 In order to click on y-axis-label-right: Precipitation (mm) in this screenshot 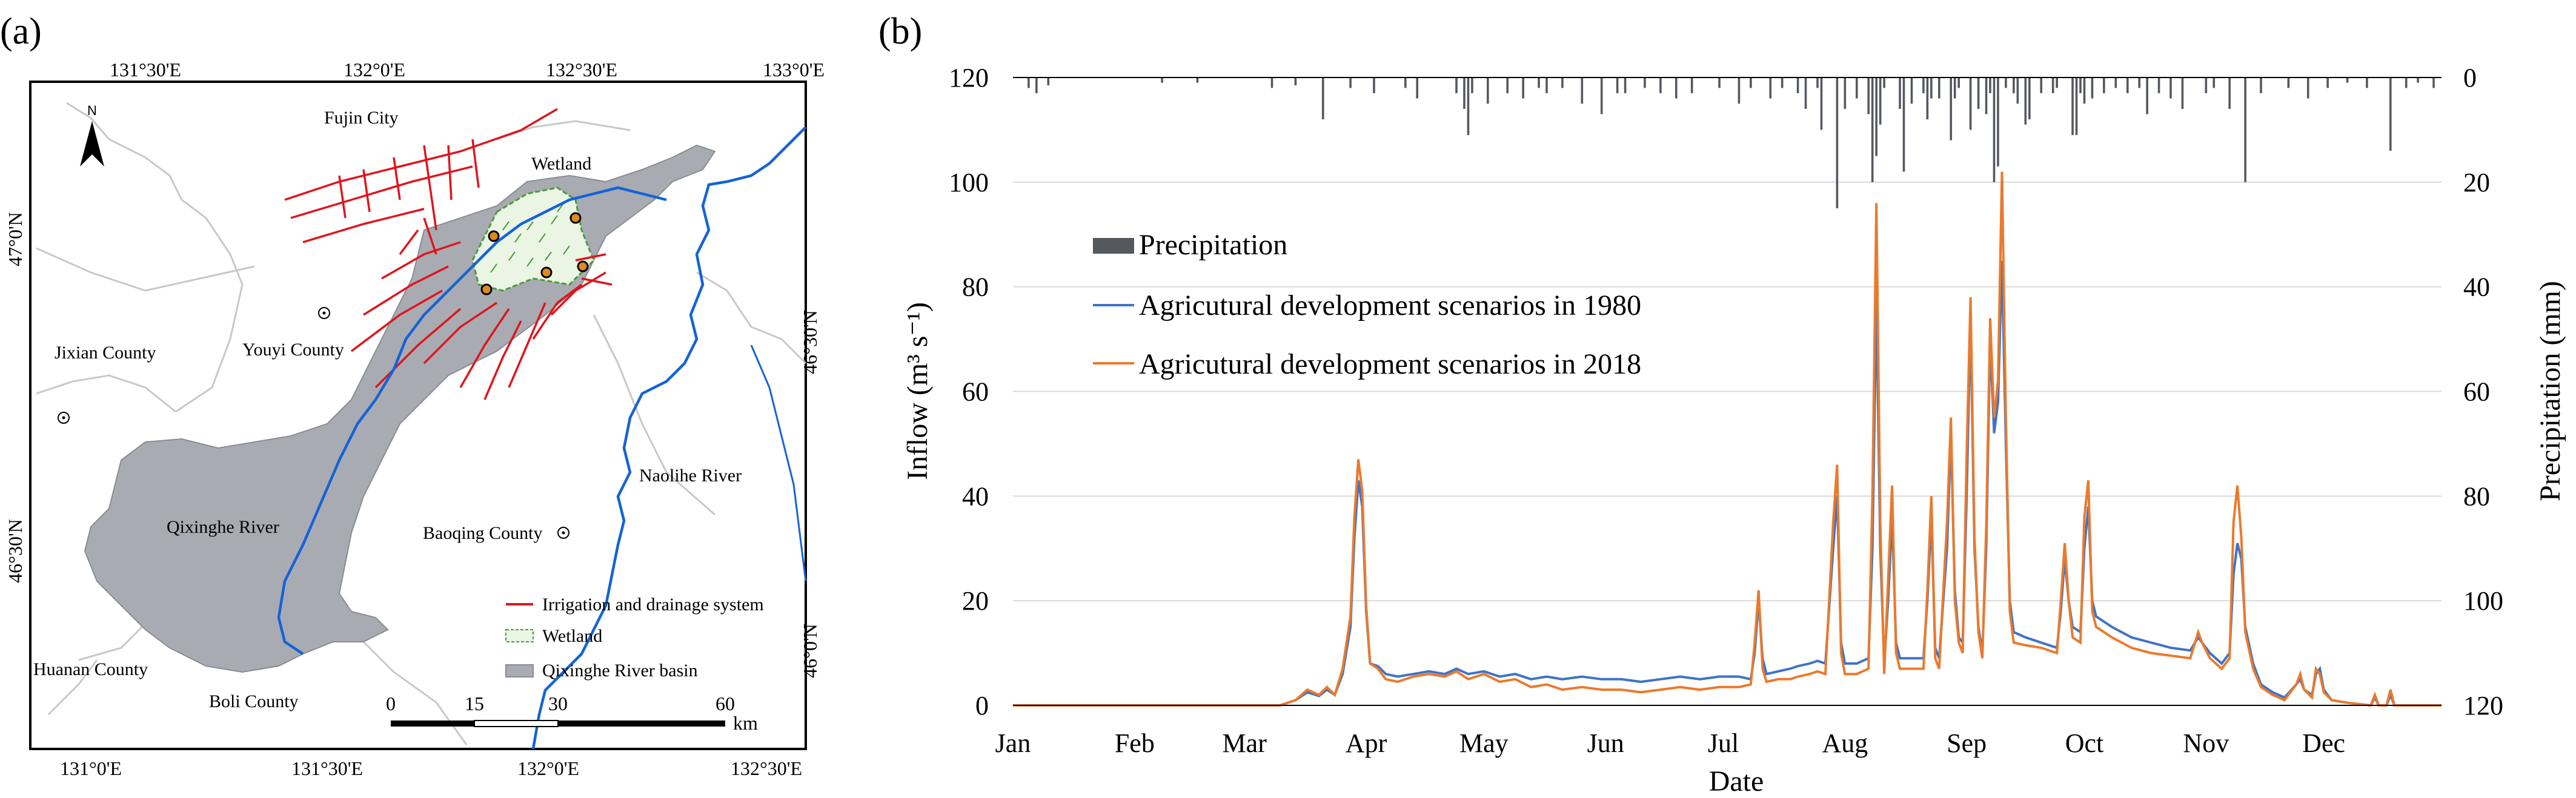, I will do `click(2550, 391)`.